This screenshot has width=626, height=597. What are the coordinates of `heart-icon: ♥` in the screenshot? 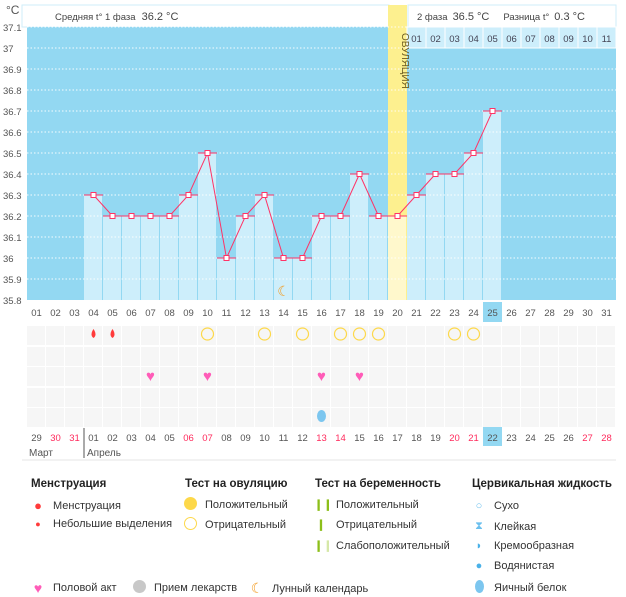 It's located at (321, 376).